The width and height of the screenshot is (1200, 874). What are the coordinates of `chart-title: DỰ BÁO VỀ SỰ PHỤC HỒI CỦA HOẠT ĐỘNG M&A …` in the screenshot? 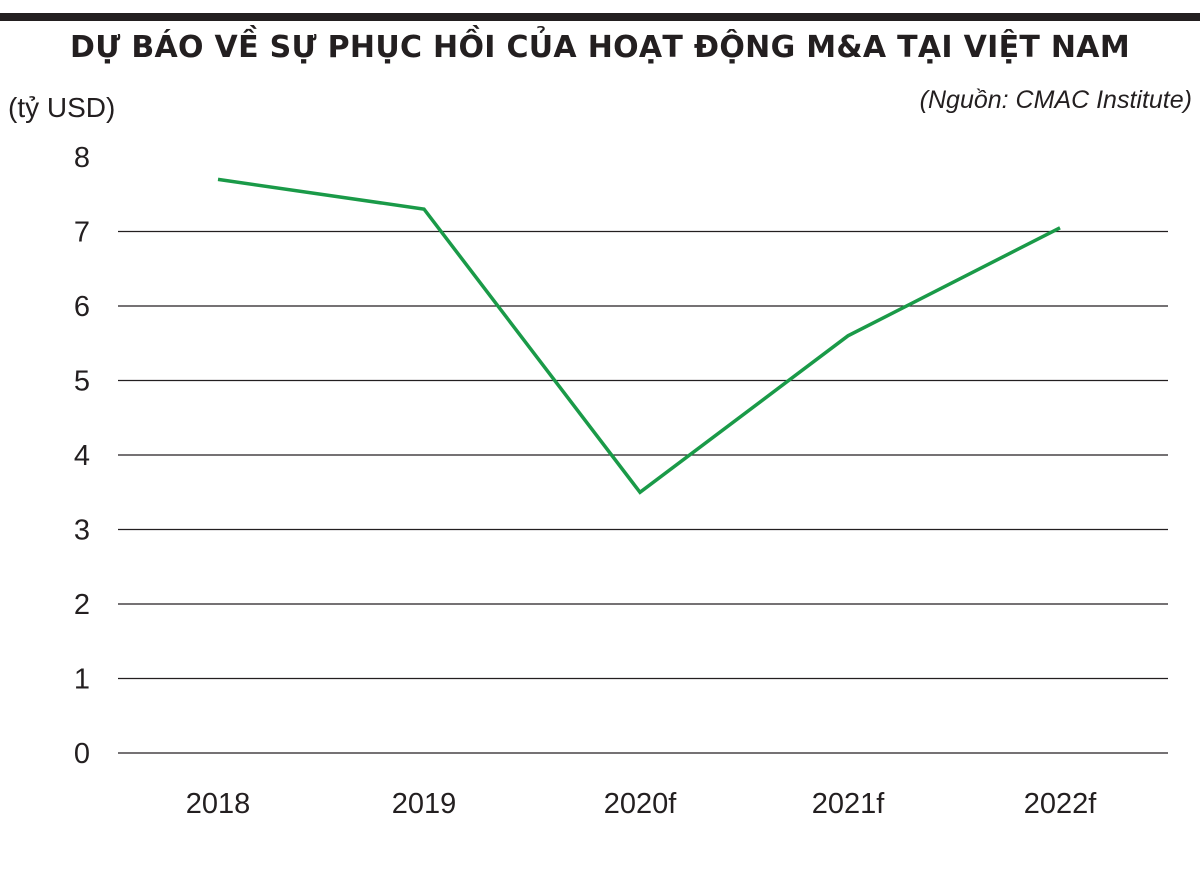 It's located at (600, 47).